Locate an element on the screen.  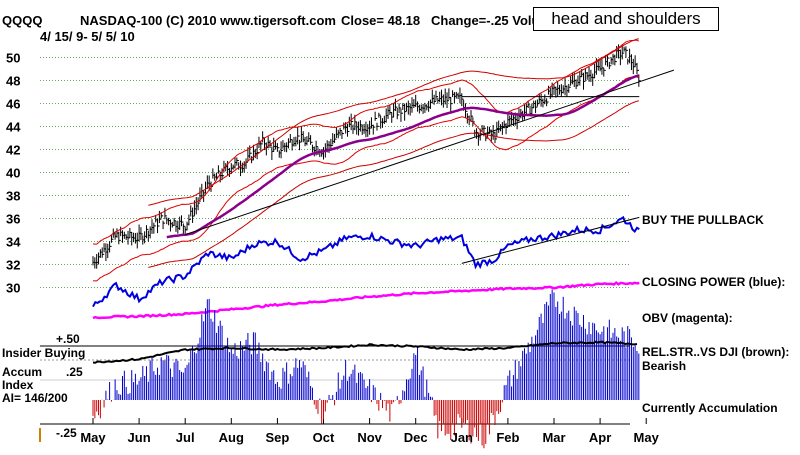
x-tick-label: Sep is located at coordinates (277, 437).